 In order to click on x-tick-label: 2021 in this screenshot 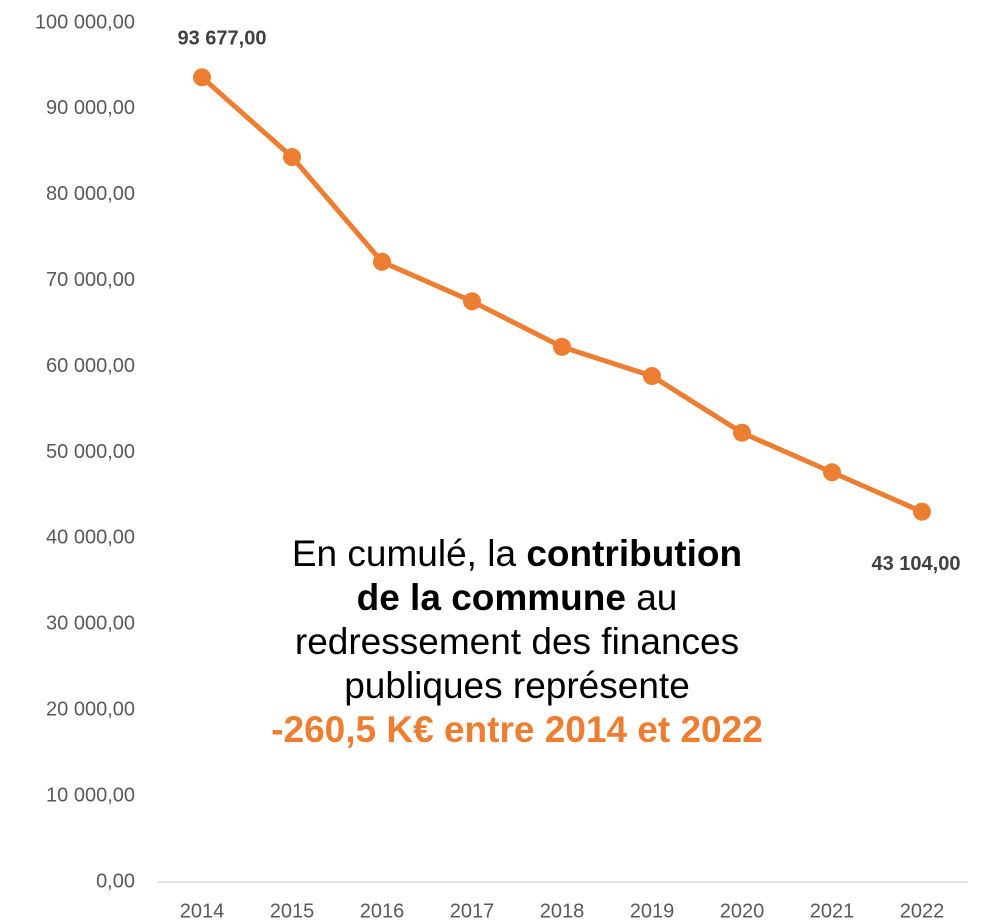, I will do `click(832, 911)`.